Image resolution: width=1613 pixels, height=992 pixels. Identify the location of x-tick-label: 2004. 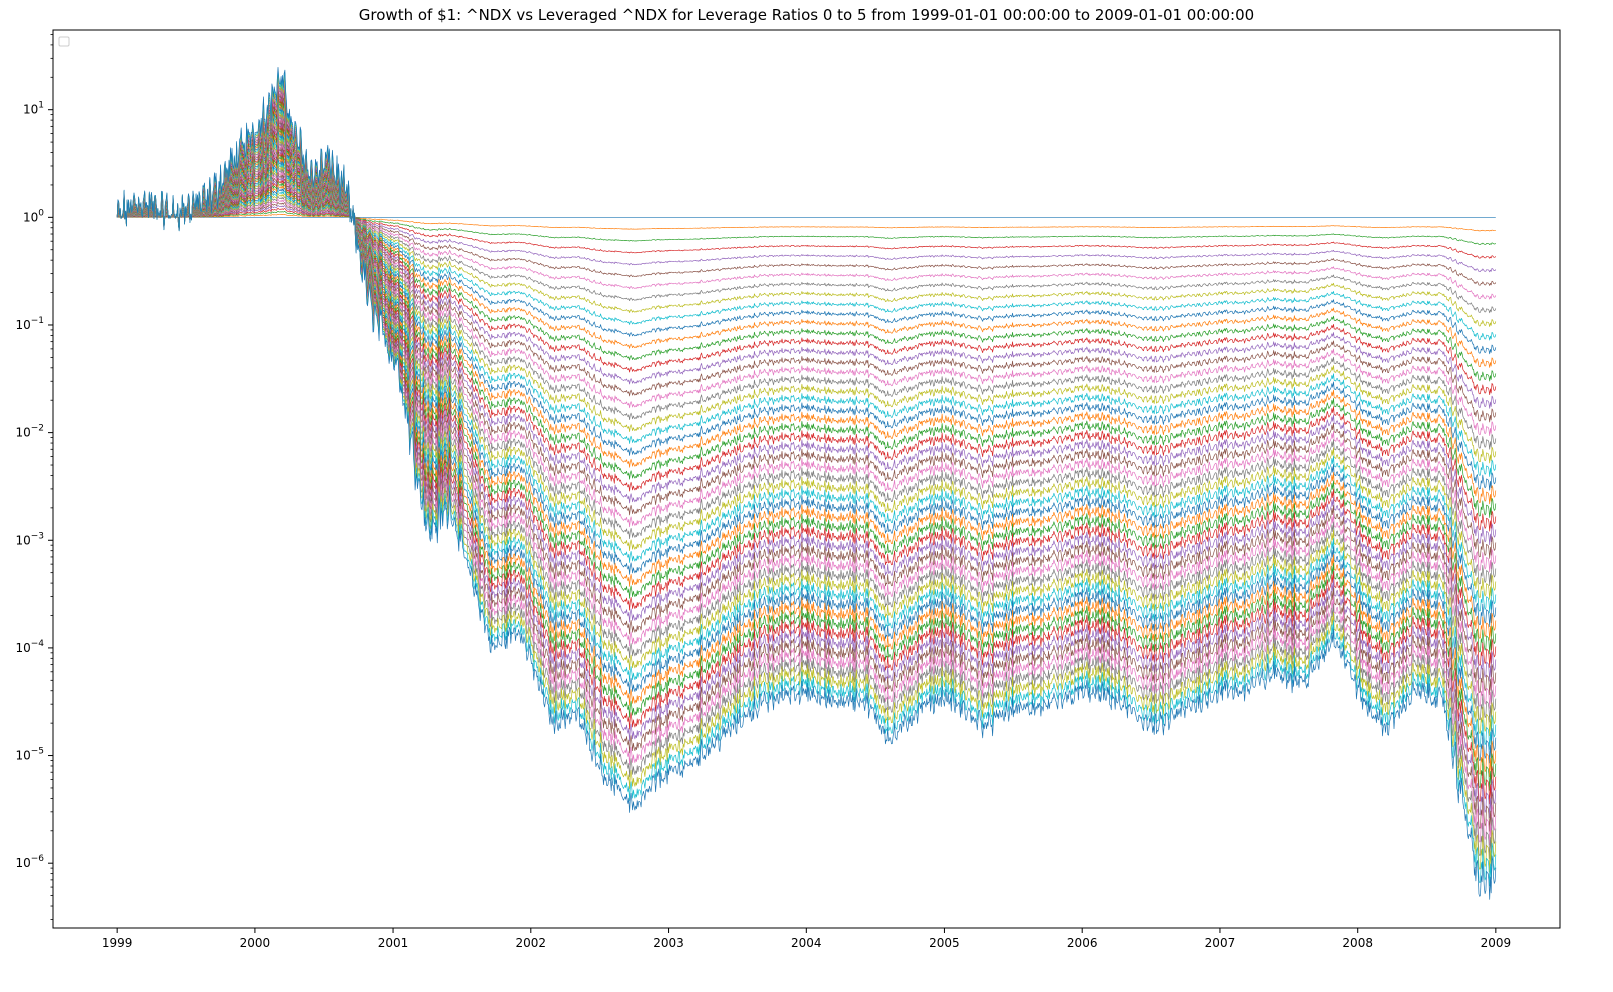
(806, 943).